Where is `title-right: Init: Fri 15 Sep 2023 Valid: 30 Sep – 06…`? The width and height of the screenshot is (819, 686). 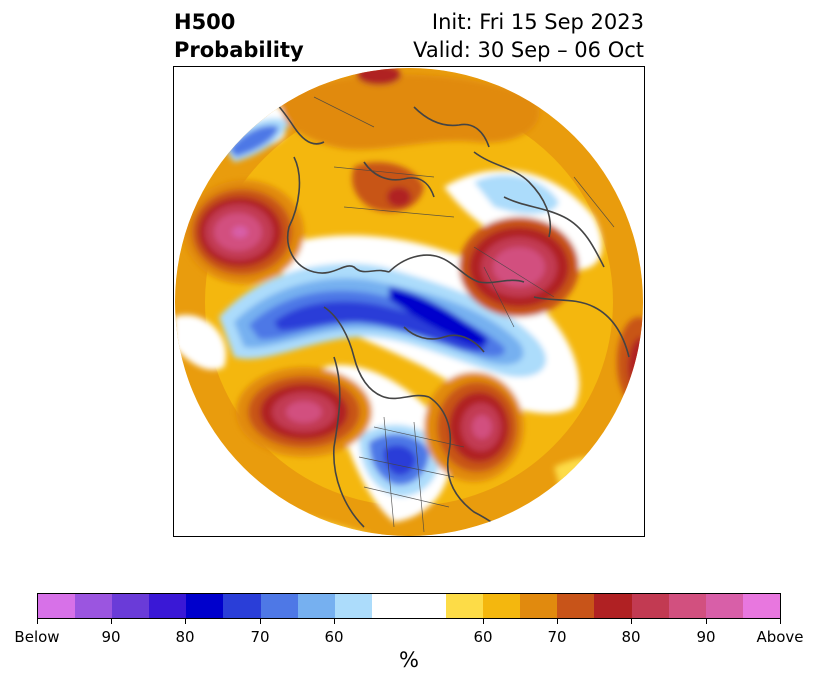
title-right: Init: Fri 15 Sep 2023 Valid: 30 Sep – 06… is located at coordinates (528, 36).